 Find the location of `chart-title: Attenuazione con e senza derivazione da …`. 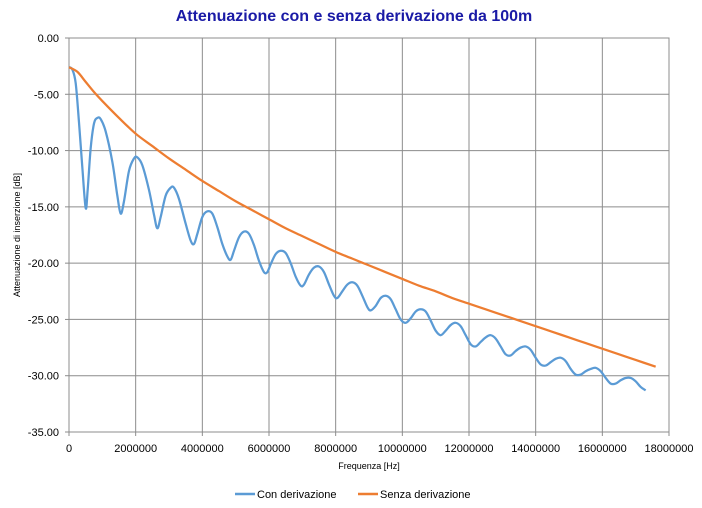

chart-title: Attenuazione con e senza derivazione da … is located at coordinates (354, 16).